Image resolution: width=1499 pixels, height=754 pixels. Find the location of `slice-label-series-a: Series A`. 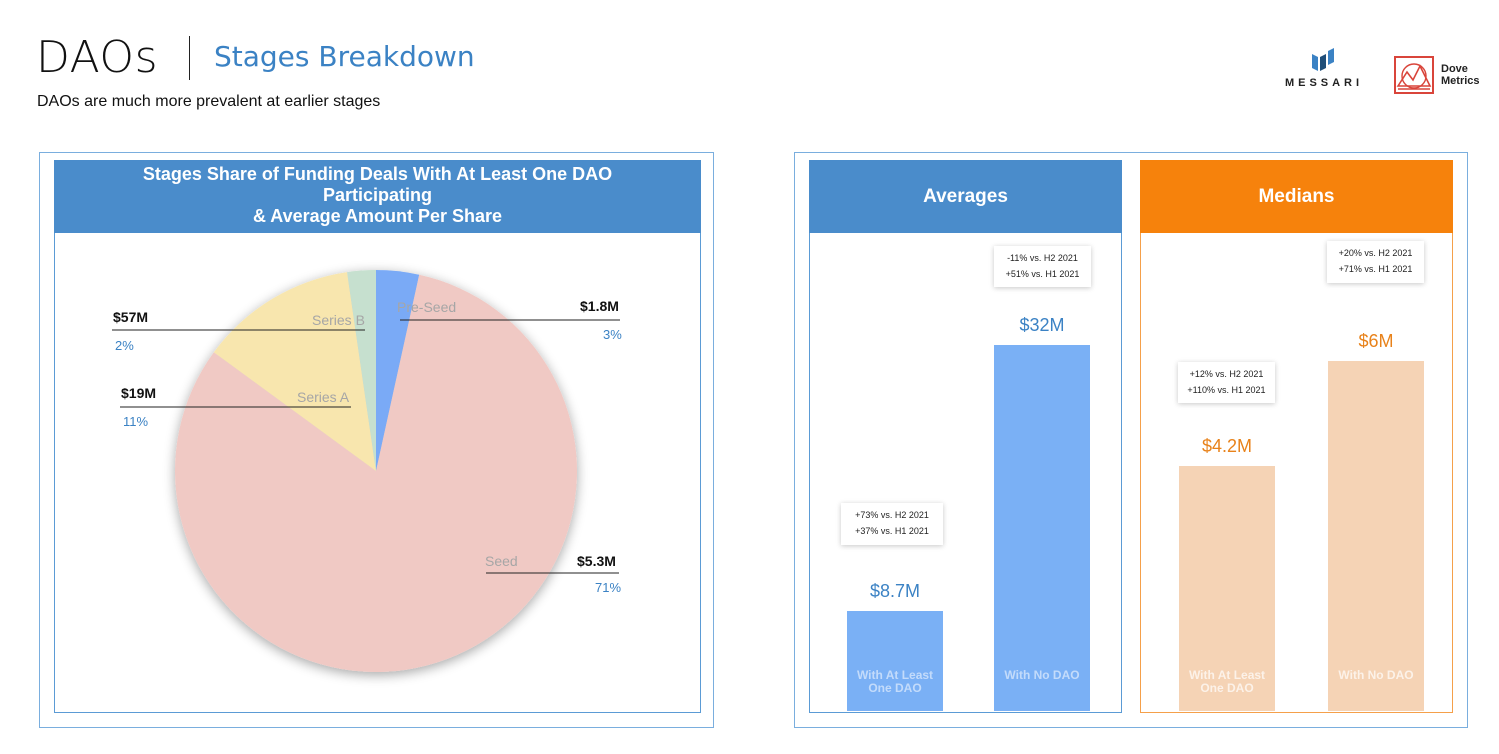

slice-label-series-a: Series A is located at coordinates (323, 397).